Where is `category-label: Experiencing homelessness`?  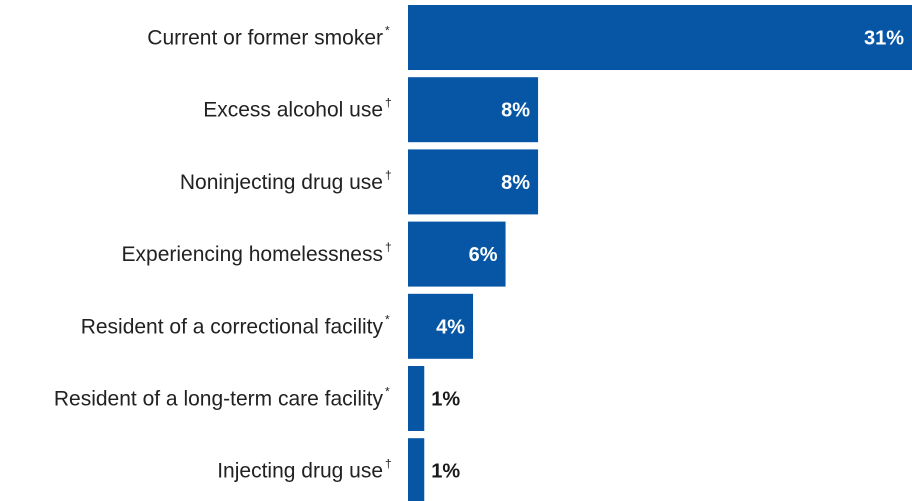 category-label: Experiencing homelessness is located at coordinates (252, 254).